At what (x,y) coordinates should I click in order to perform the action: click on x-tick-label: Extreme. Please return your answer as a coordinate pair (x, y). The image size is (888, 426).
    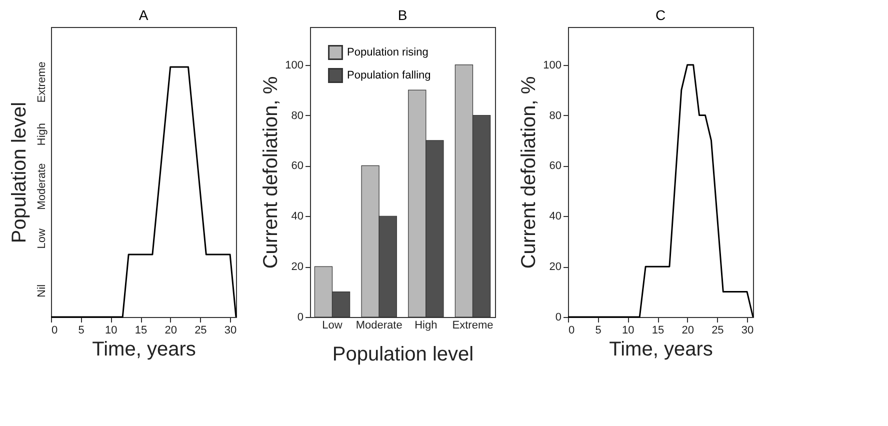
    Looking at the image, I should click on (473, 326).